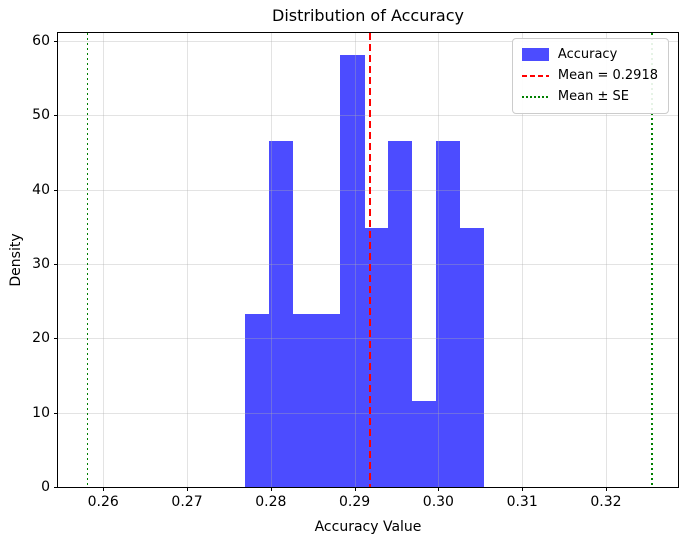 The height and width of the screenshot is (547, 686). Describe the element at coordinates (355, 502) in the screenshot. I see `x-tick-label: 0.29` at that location.